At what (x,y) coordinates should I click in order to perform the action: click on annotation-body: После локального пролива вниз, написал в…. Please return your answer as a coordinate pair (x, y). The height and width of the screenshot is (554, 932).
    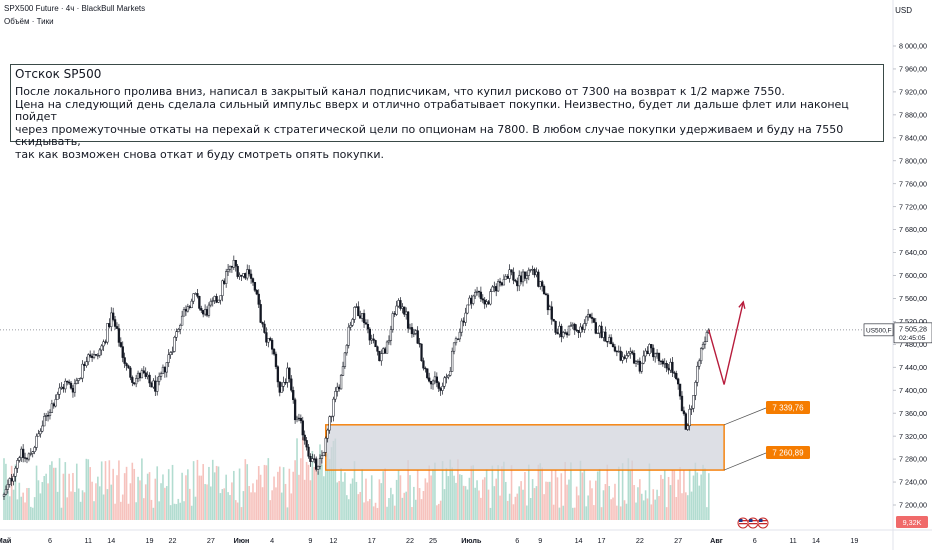
    Looking at the image, I should click on (447, 123).